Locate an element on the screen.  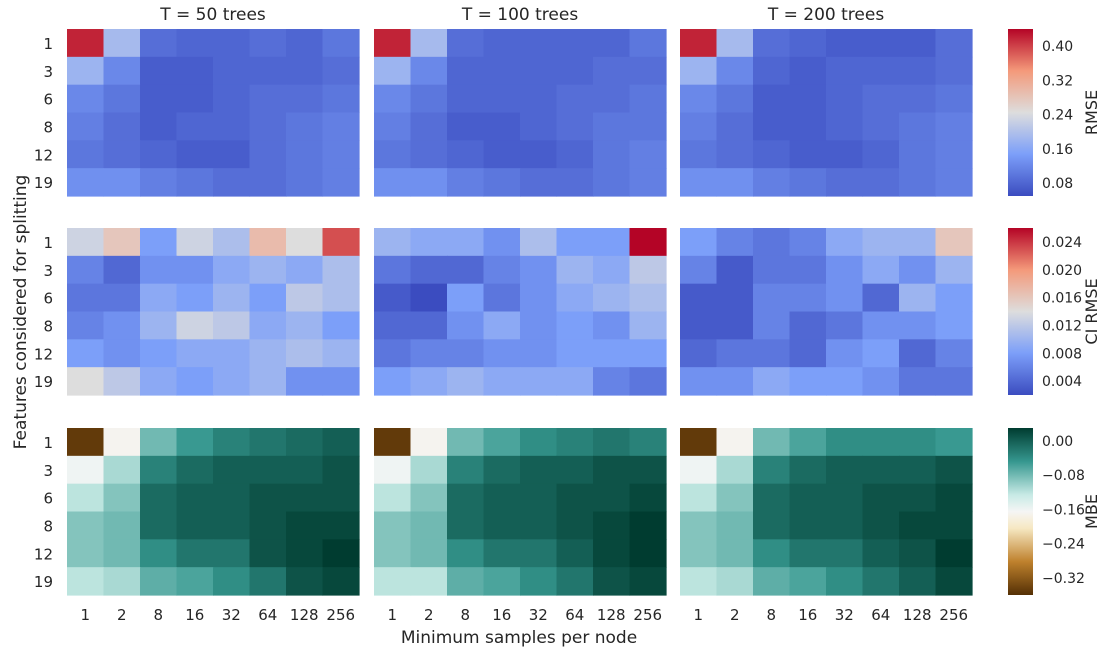
y-tick-label: 6 is located at coordinates (48, 499).